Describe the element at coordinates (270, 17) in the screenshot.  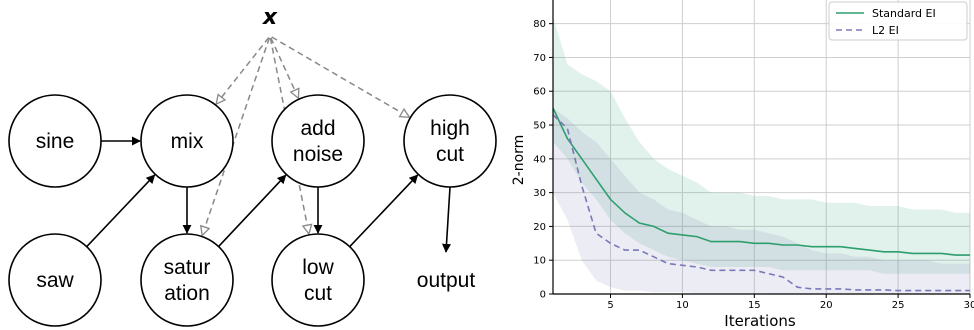
I see `input-variable-label: x` at that location.